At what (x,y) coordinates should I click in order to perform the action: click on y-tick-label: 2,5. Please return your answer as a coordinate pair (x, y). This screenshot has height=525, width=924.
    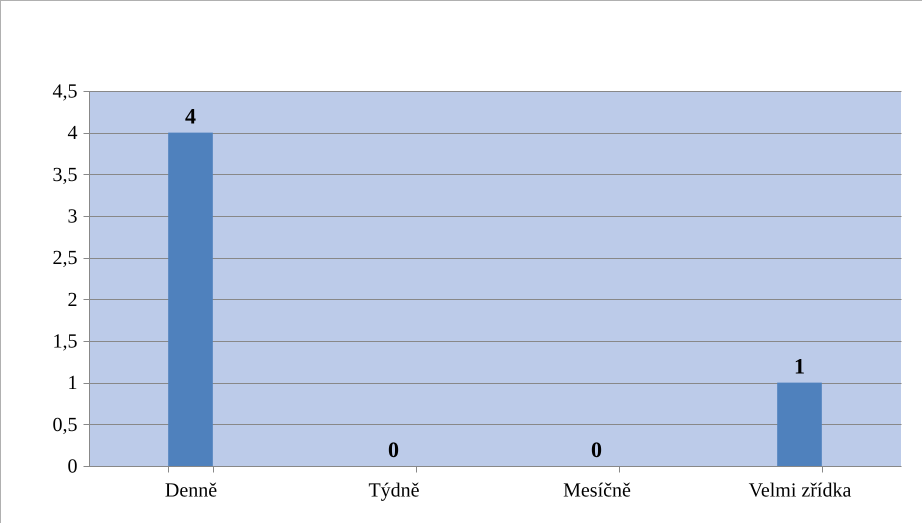
    Looking at the image, I should click on (65, 258).